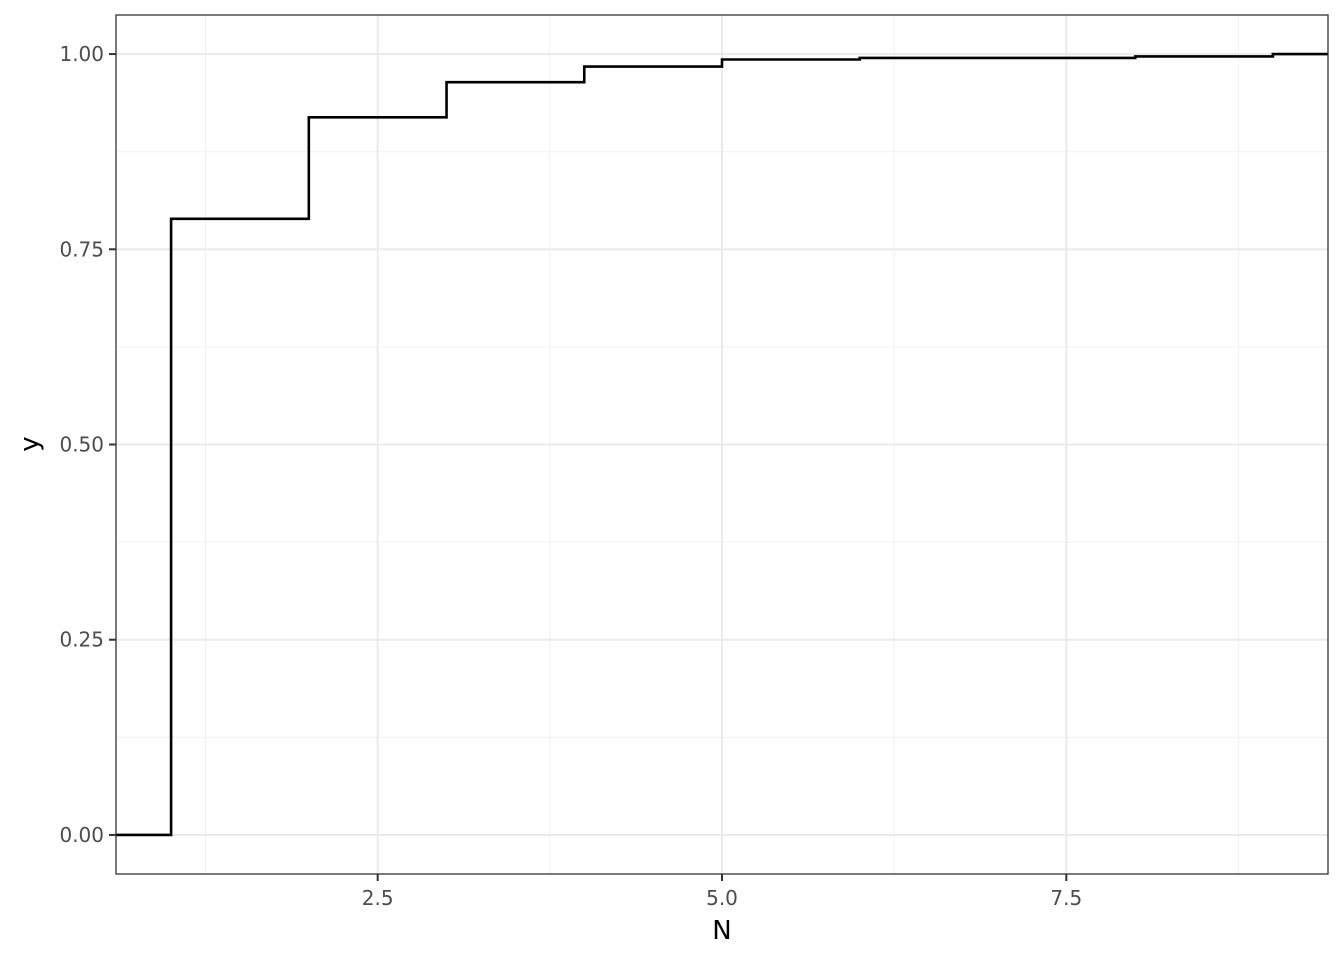 This screenshot has width=1344, height=960. Describe the element at coordinates (1066, 898) in the screenshot. I see `x-tick-label: 7.5` at that location.